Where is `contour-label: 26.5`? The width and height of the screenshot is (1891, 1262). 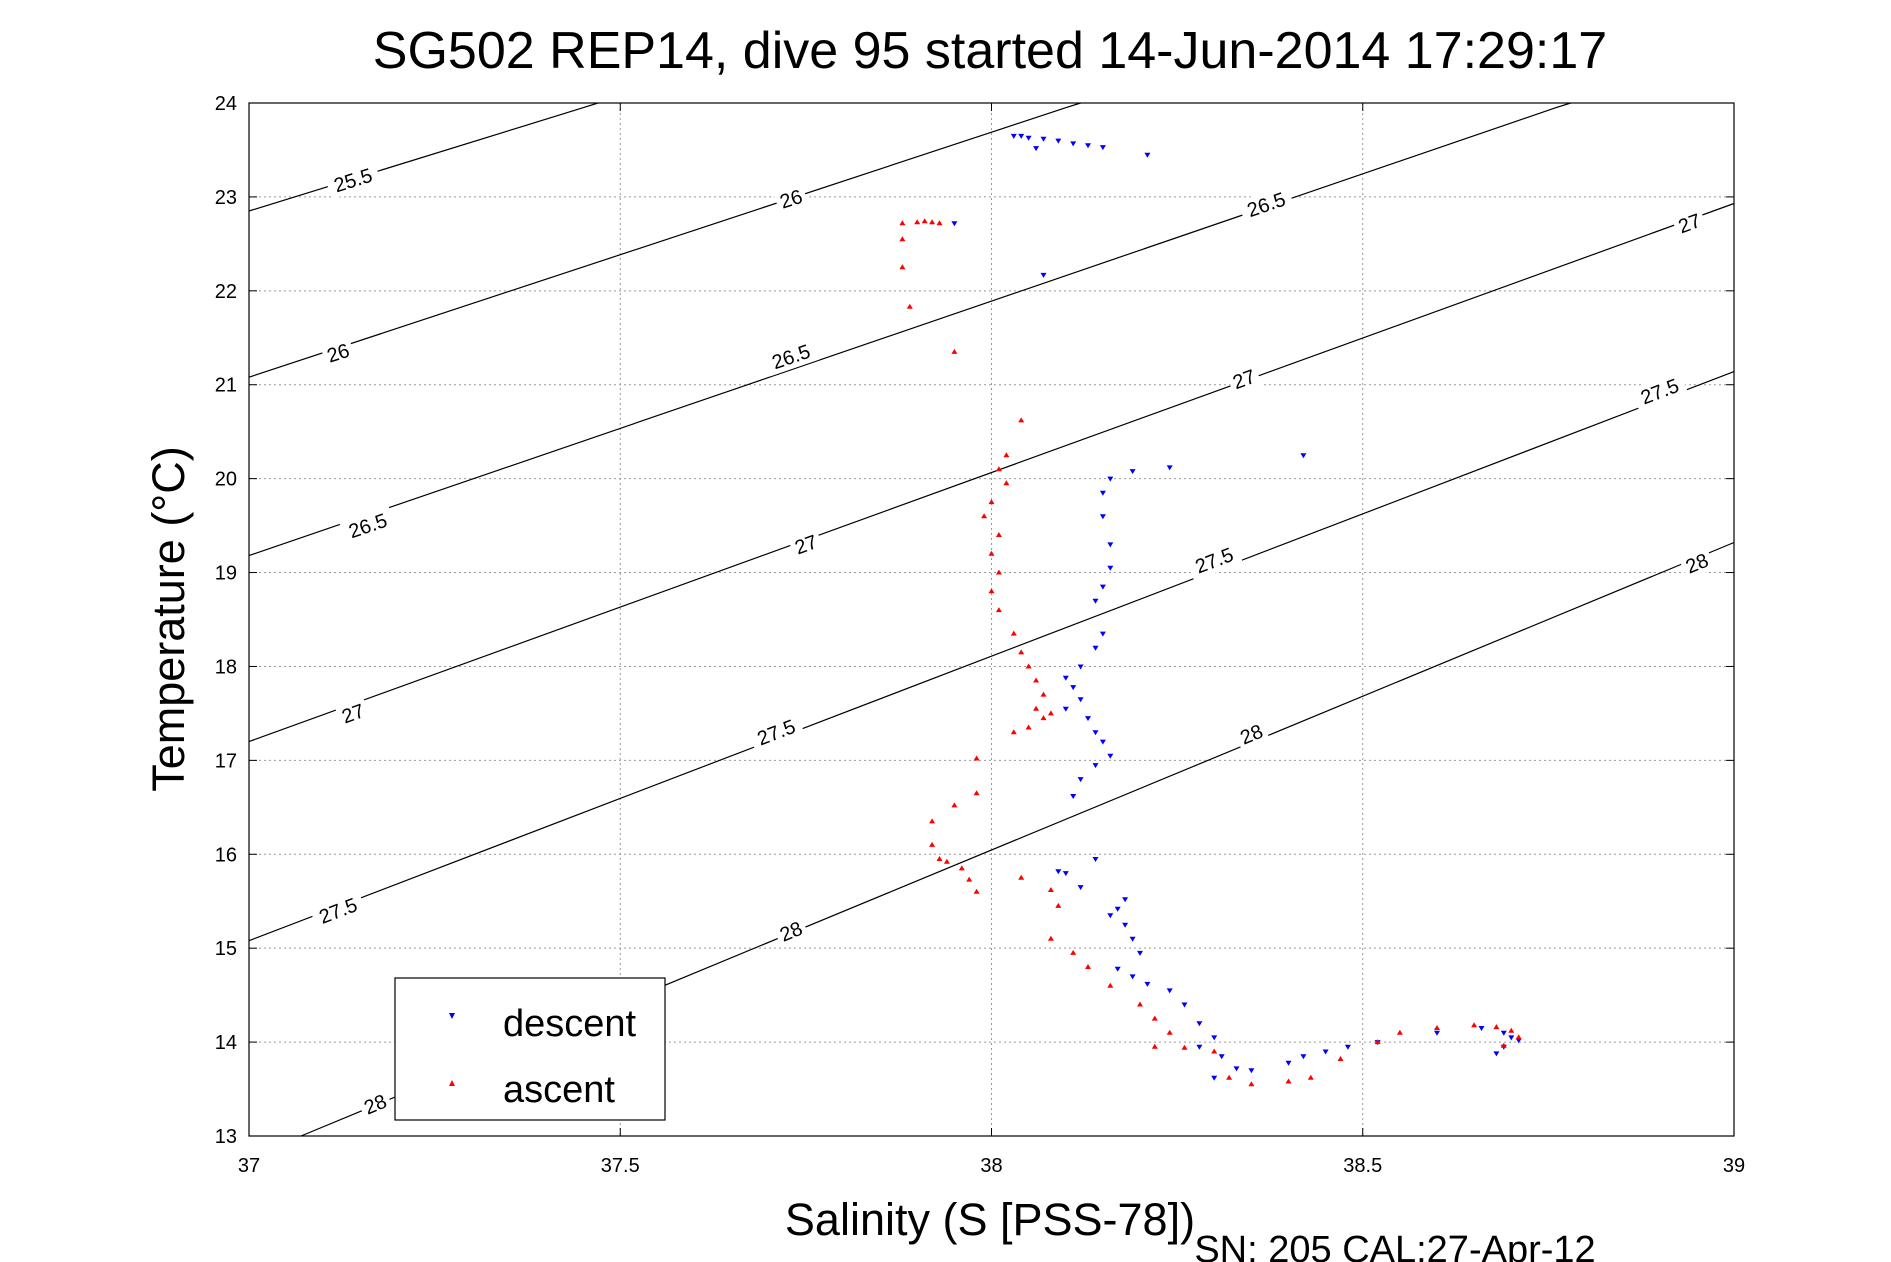 contour-label: 26.5 is located at coordinates (368, 526).